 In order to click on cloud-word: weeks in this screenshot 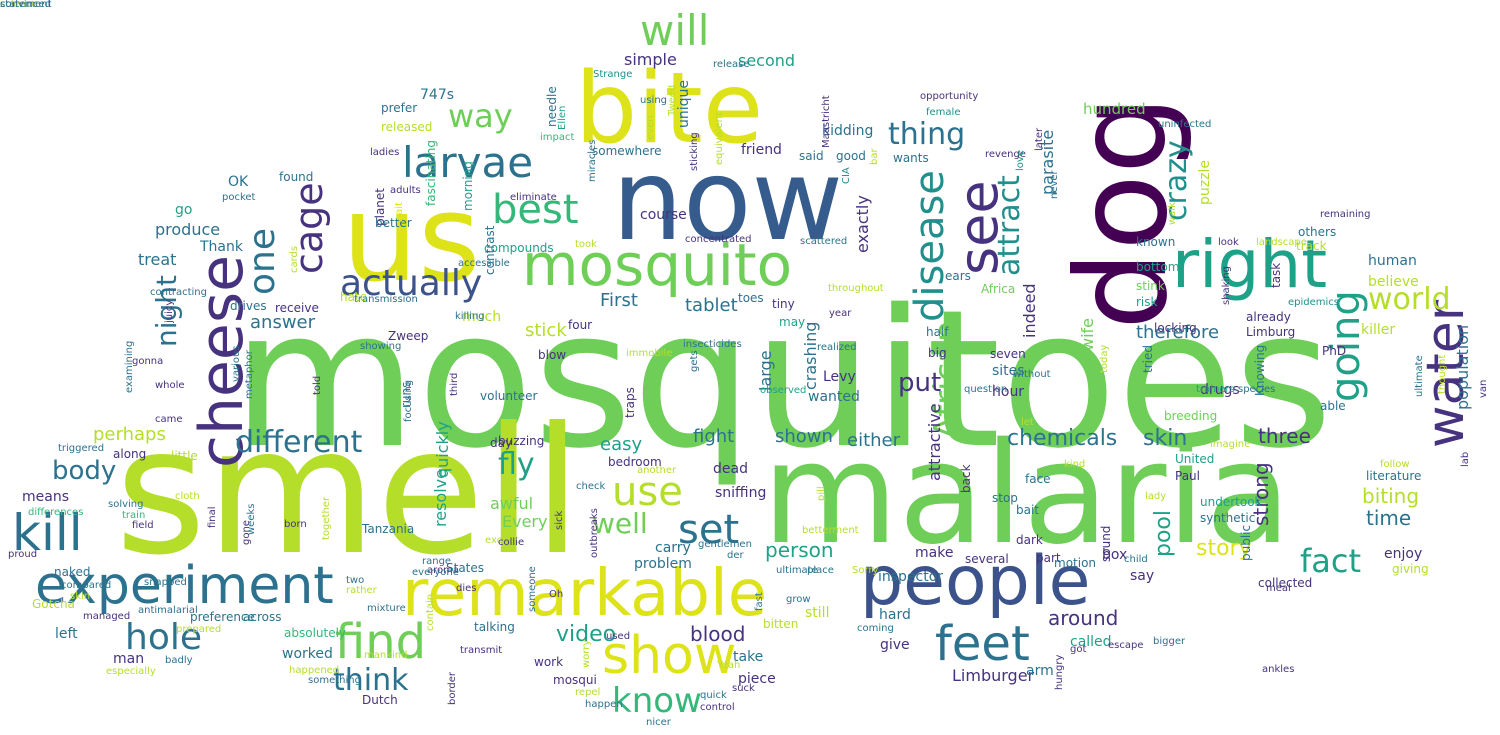, I will do `click(251, 519)`.